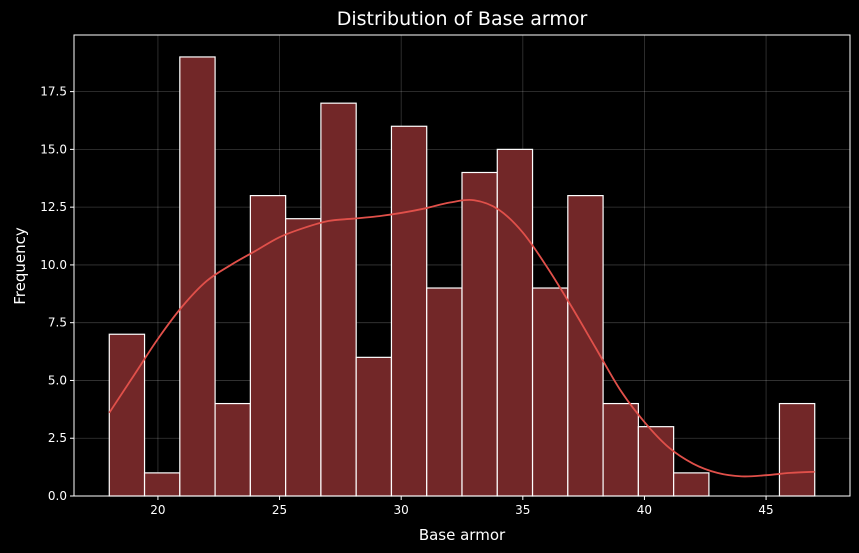  I want to click on y-tick-label: 0.0, so click(57, 496).